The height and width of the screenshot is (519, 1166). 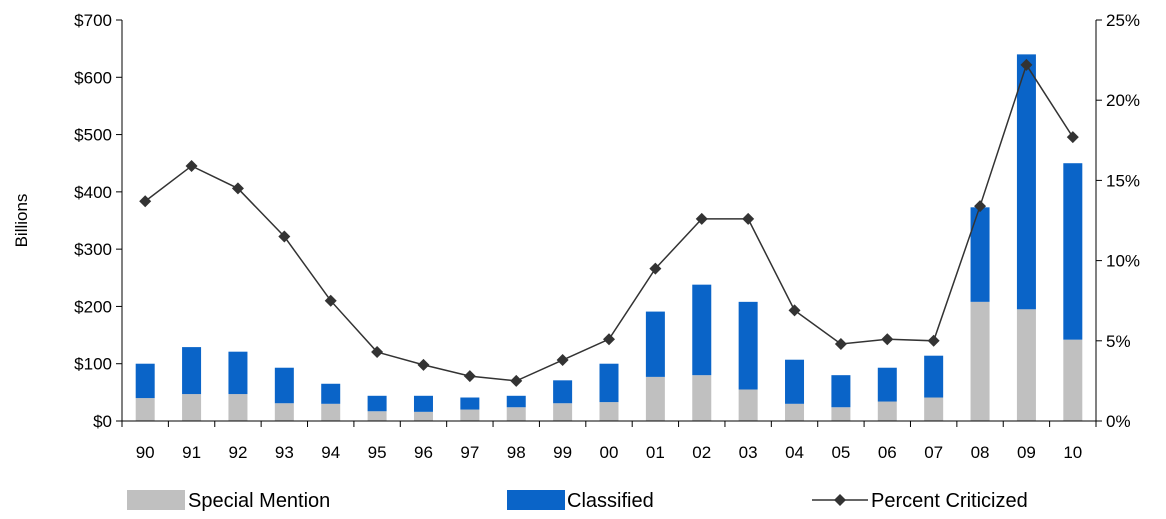 What do you see at coordinates (330, 452) in the screenshot?
I see `x-tick-label: 94` at bounding box center [330, 452].